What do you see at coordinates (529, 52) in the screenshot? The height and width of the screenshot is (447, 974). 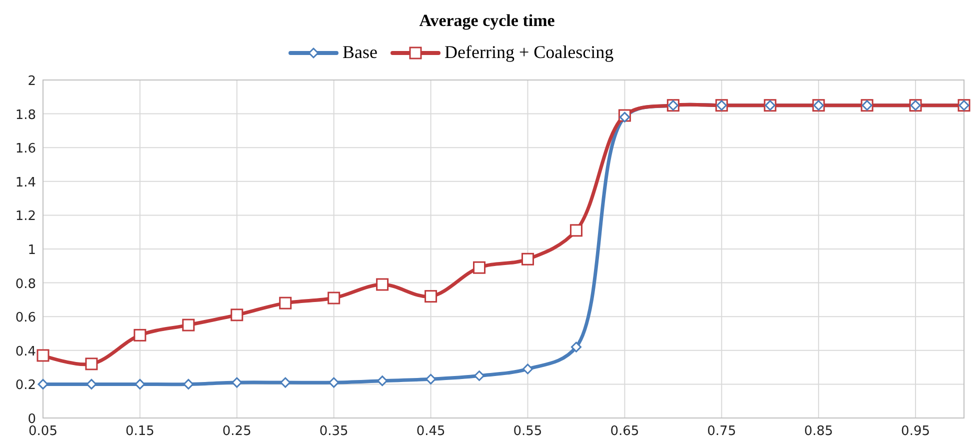 I see `legend-label: Deferring + Coalescing` at bounding box center [529, 52].